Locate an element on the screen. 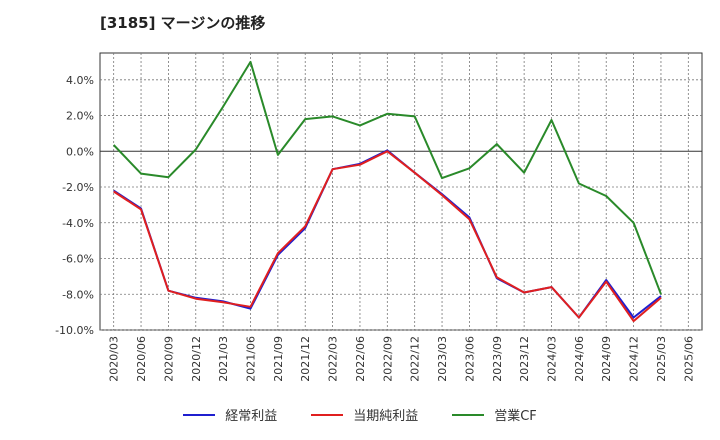 The width and height of the screenshot is (720, 440). x-tick-label: 2020/03 is located at coordinates (114, 359).